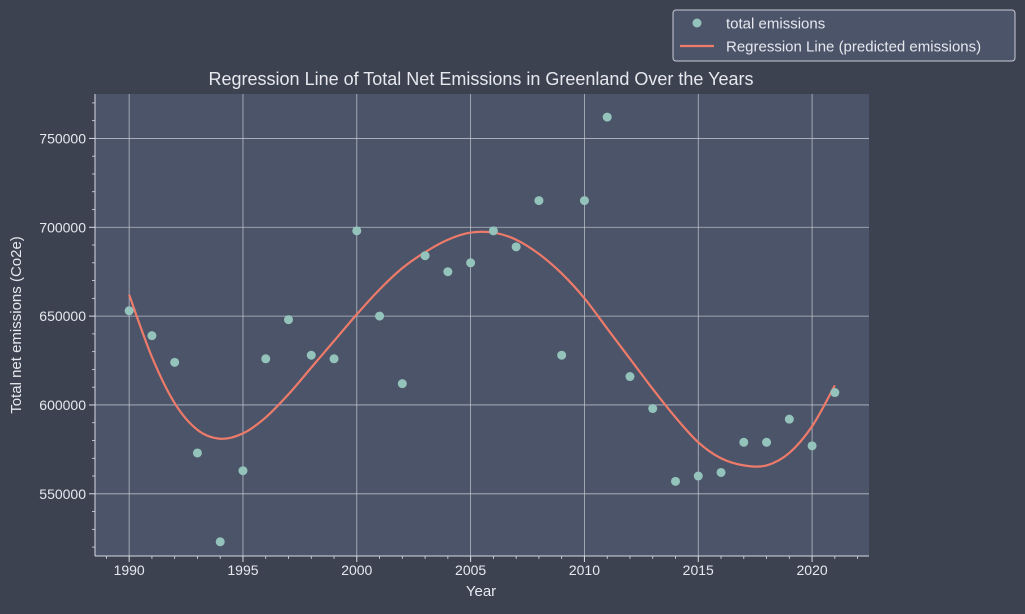  Describe the element at coordinates (698, 570) in the screenshot. I see `x-tick-label: 2015` at that location.